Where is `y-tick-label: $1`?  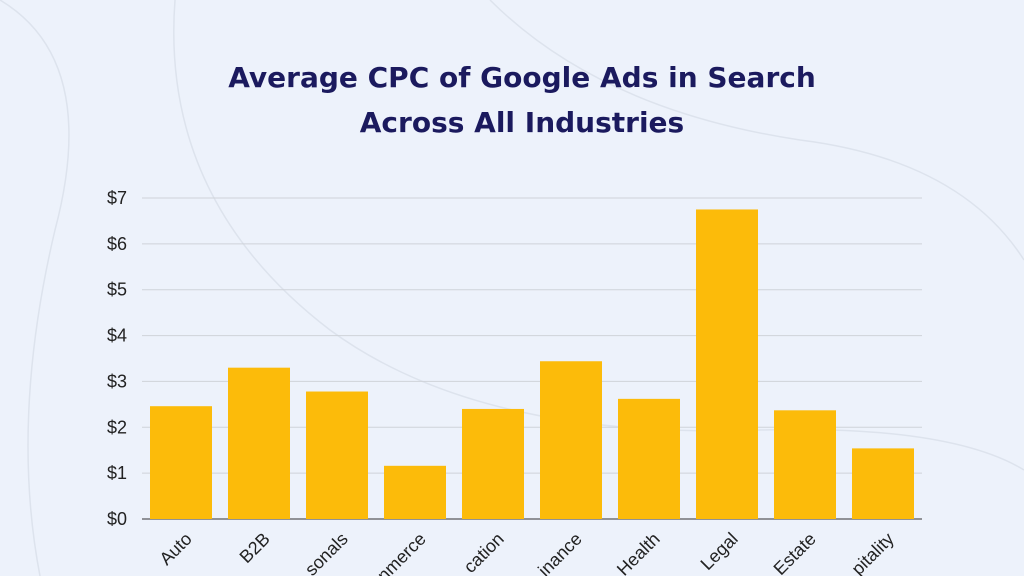 y-tick-label: $1 is located at coordinates (117, 473).